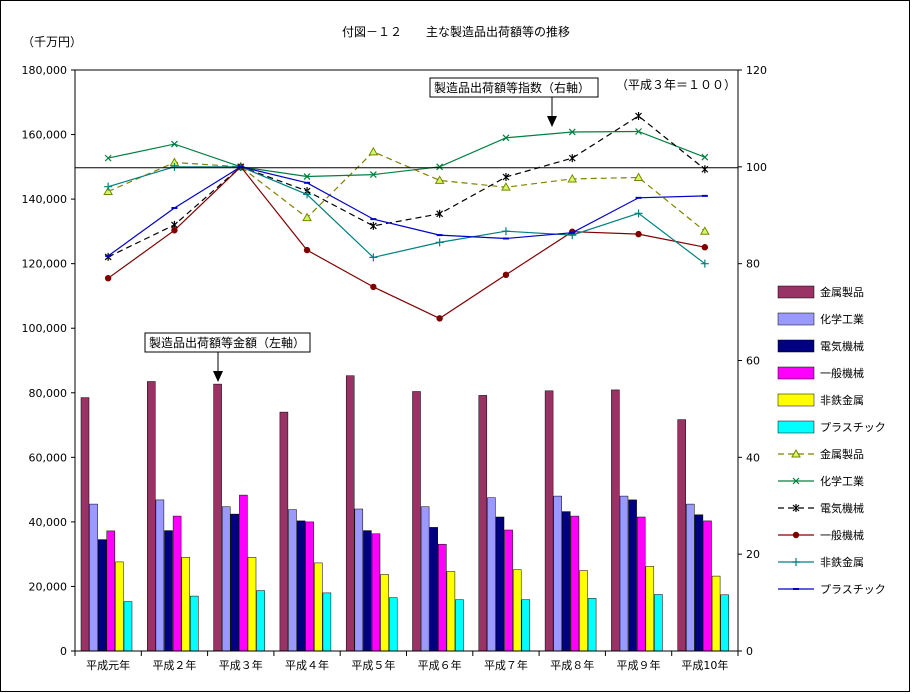 The height and width of the screenshot is (694, 912). Describe the element at coordinates (174, 665) in the screenshot. I see `x-tick-label-2: 平成２年` at that location.